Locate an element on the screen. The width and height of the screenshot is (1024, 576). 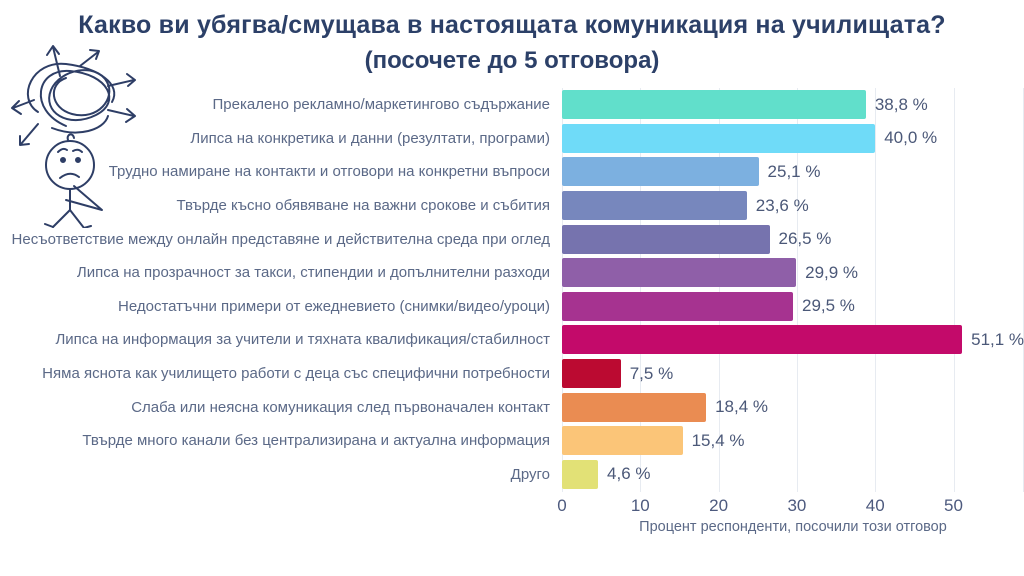
bar-track: 38,8 % is located at coordinates (793, 105).